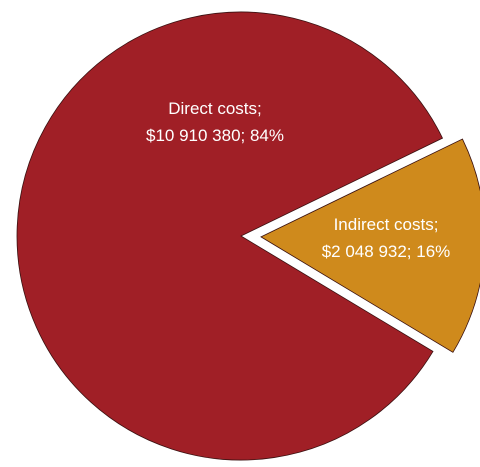 The height and width of the screenshot is (467, 480). I want to click on data-label-indirect-costs-name: Indirect costs;, so click(386, 224).